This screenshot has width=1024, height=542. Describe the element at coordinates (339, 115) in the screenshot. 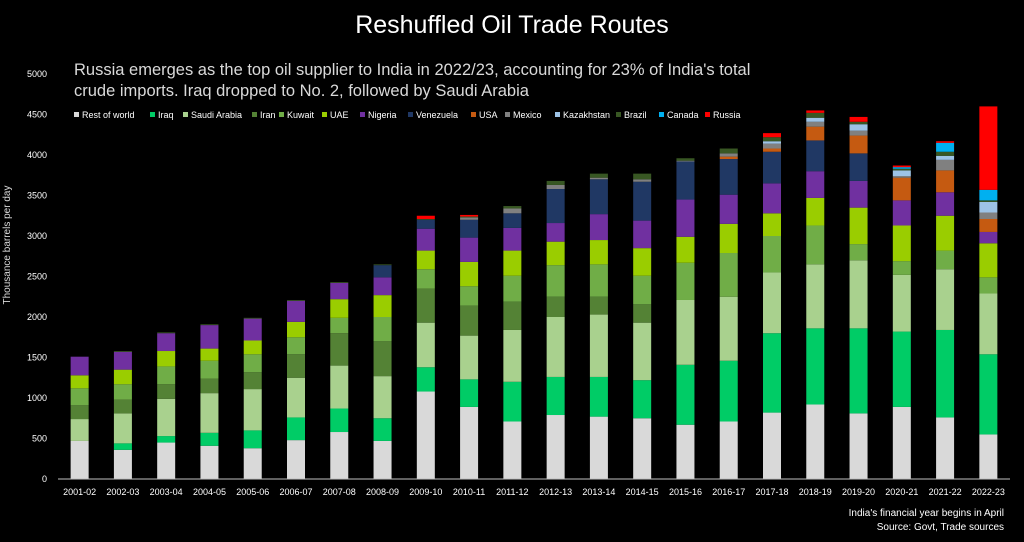

I see `legend-label: UAE` at that location.